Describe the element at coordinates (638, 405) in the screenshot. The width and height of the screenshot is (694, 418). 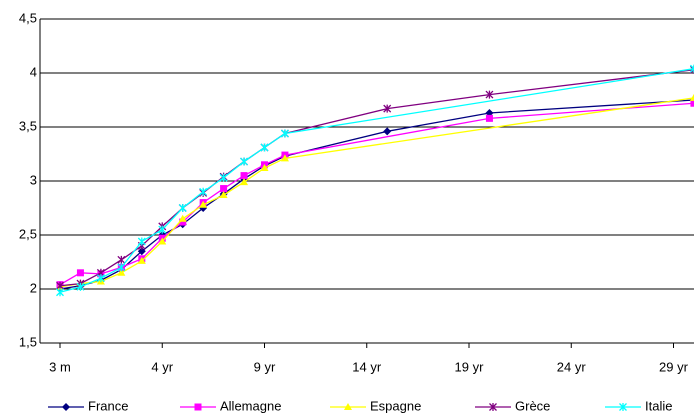
I see `legend-item: Italie` at that location.